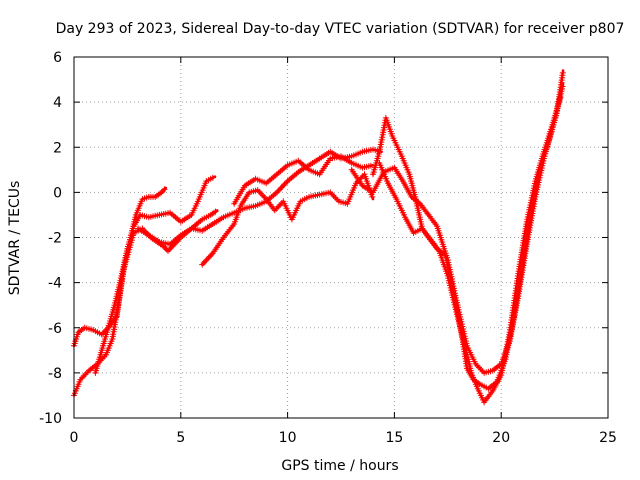 The width and height of the screenshot is (640, 480). Describe the element at coordinates (57, 58) in the screenshot. I see `y-tick-label: 6` at that location.